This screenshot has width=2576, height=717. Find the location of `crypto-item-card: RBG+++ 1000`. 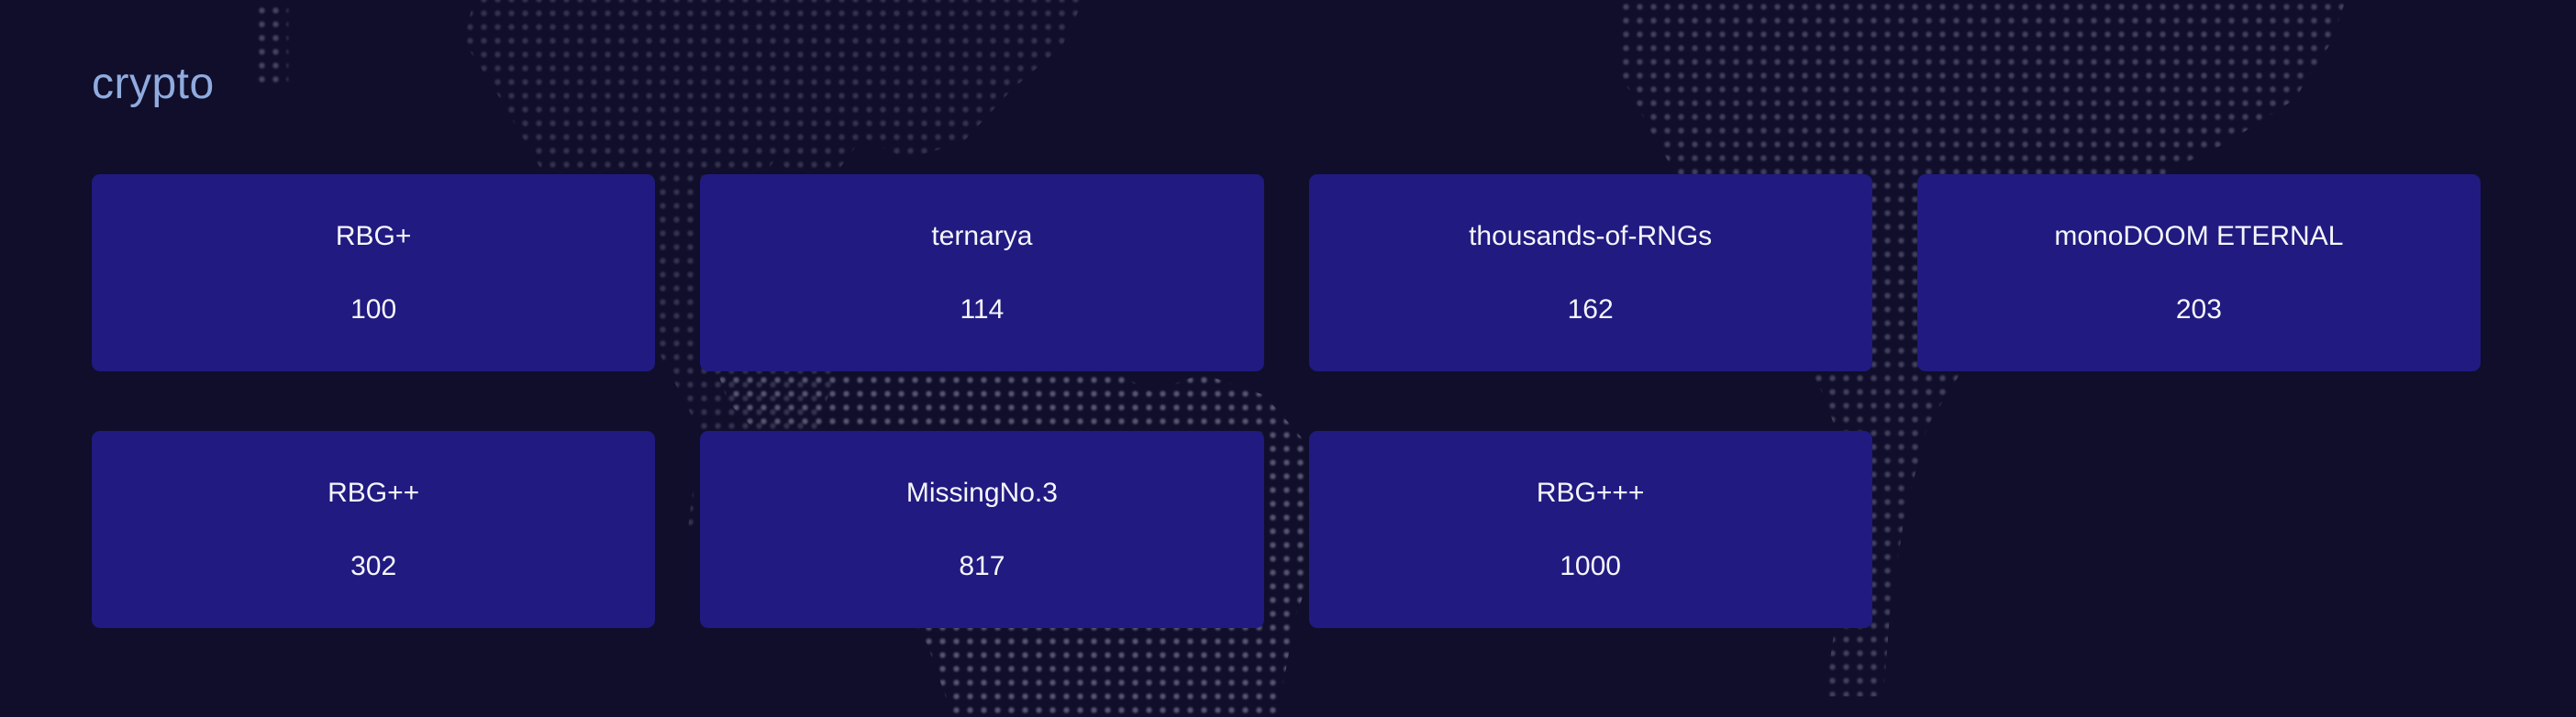

crypto-item-card: RBG+++ 1000 is located at coordinates (1590, 529).